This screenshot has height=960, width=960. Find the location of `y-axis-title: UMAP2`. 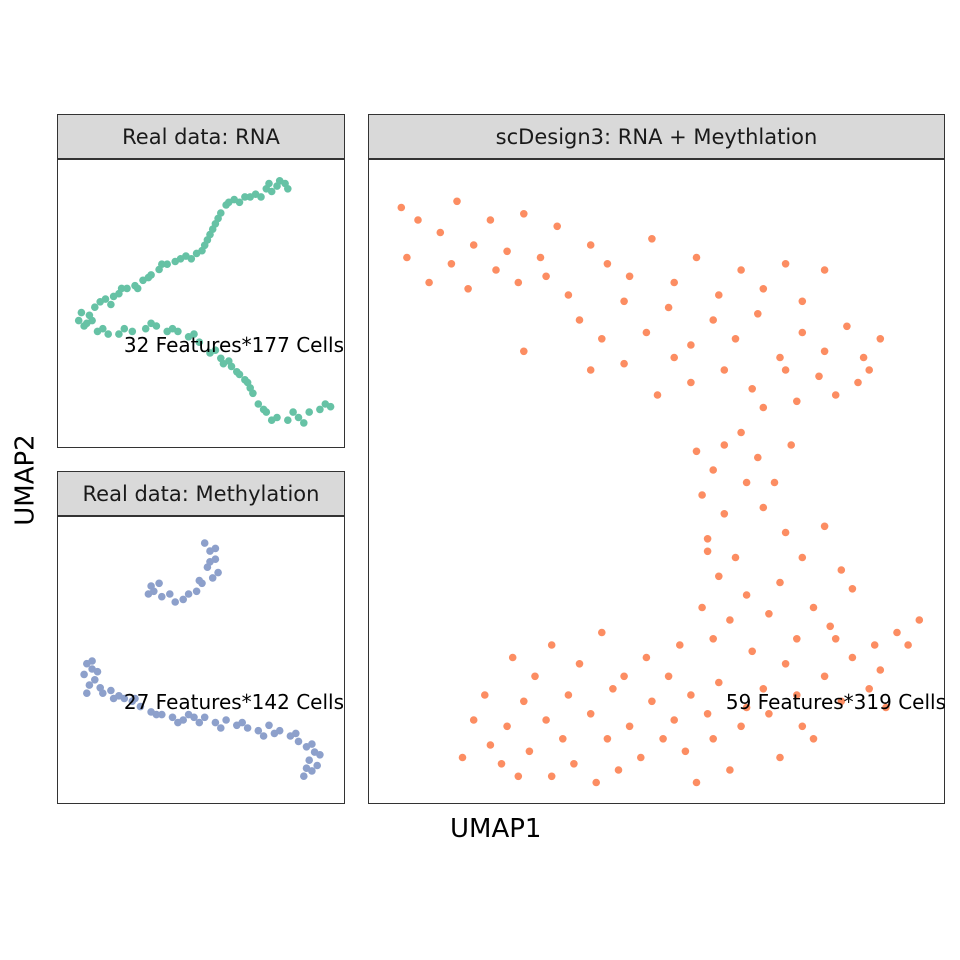

y-axis-title: UMAP2 is located at coordinates (25, 480).